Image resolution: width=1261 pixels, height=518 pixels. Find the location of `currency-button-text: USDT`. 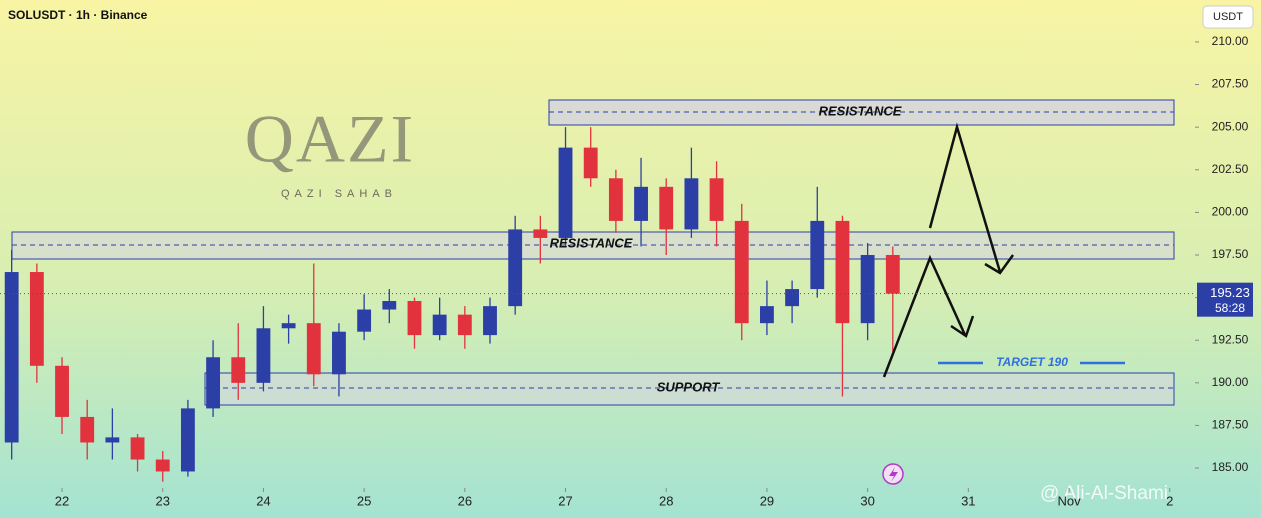

currency-button-text: USDT is located at coordinates (1228, 17).